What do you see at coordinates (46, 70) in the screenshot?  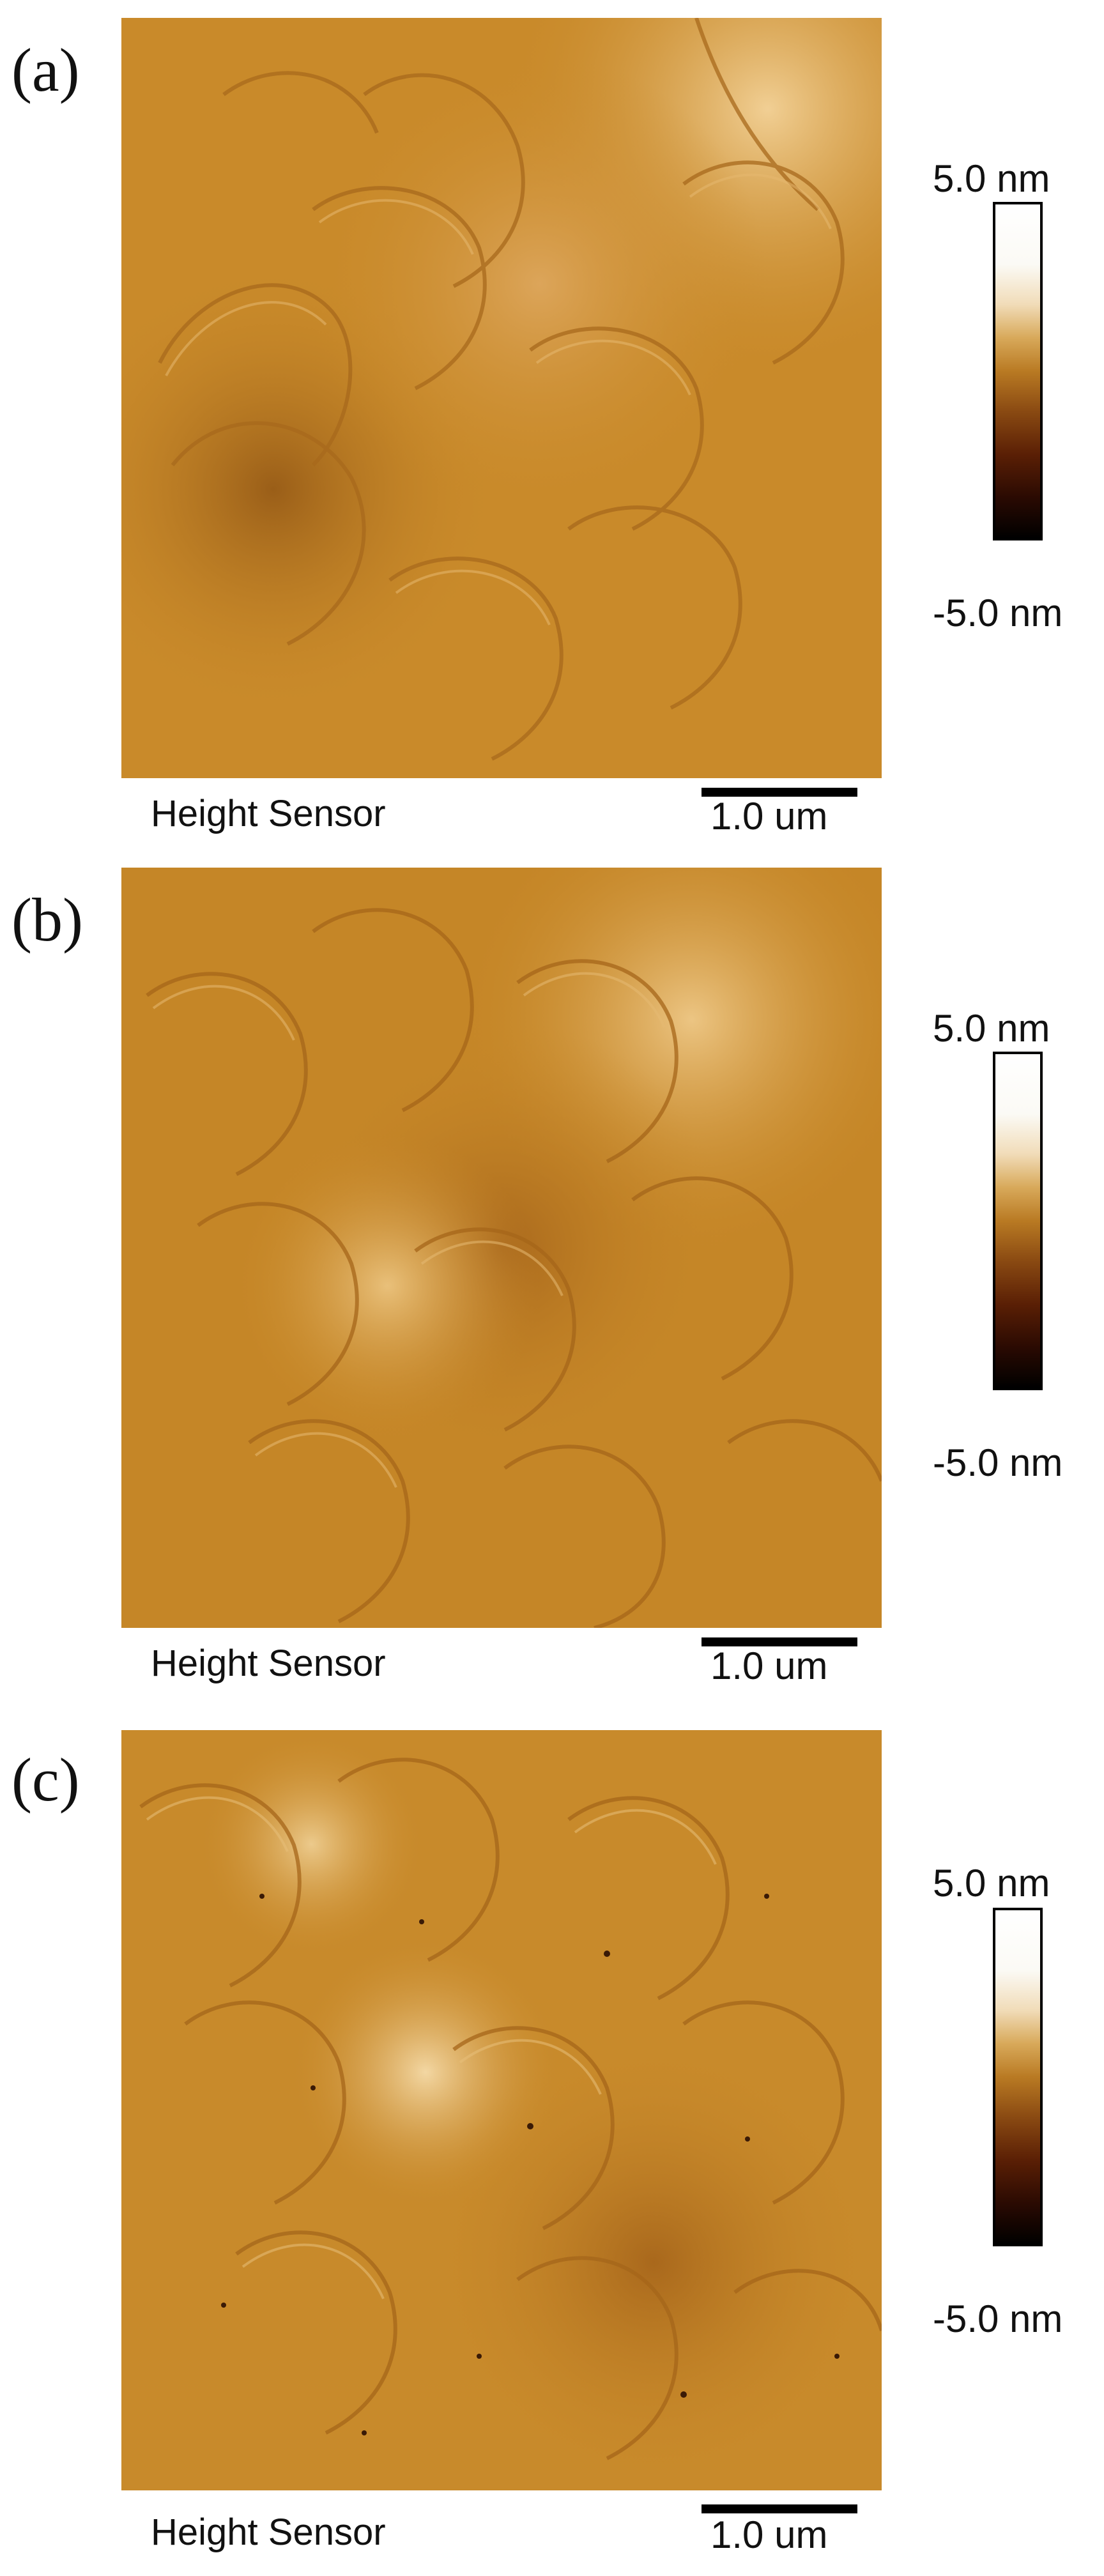 I see `panel-label: (a)` at bounding box center [46, 70].